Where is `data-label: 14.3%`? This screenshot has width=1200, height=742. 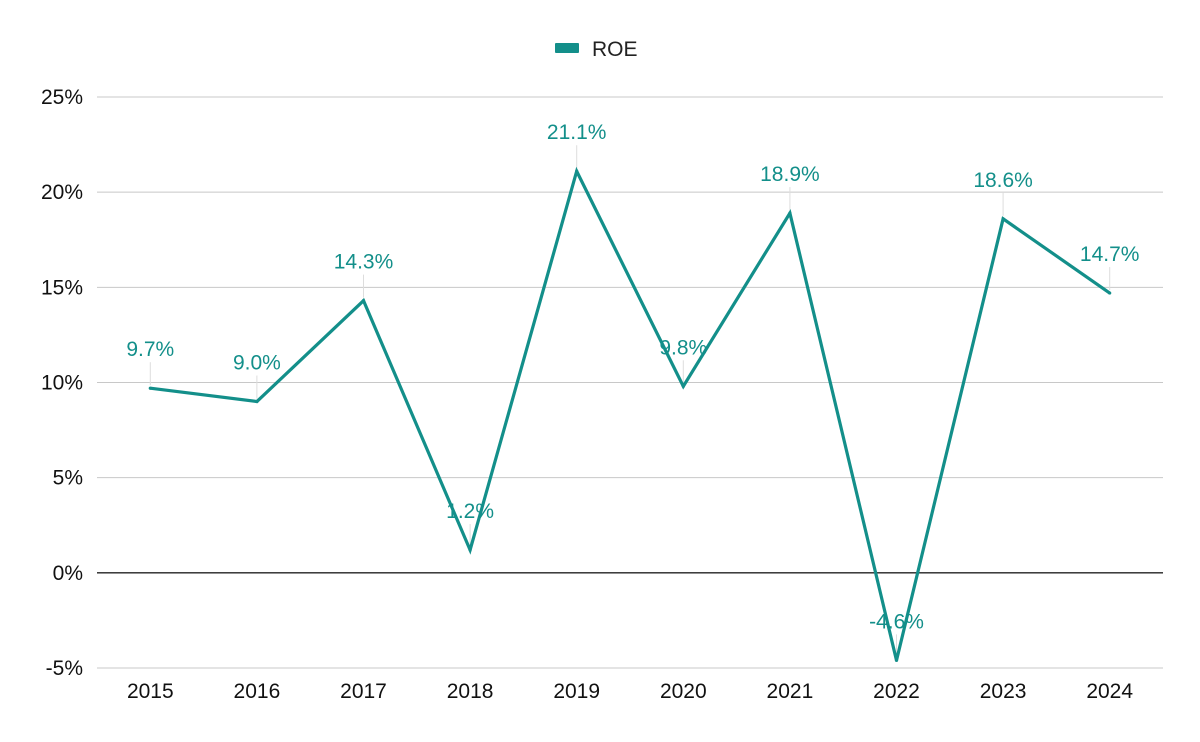
data-label: 14.3% is located at coordinates (364, 262).